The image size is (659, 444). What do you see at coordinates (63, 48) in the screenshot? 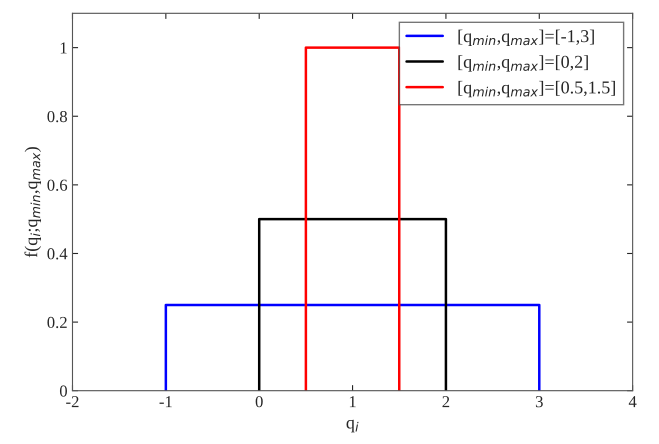
I see `y-tick-label: 1` at bounding box center [63, 48].